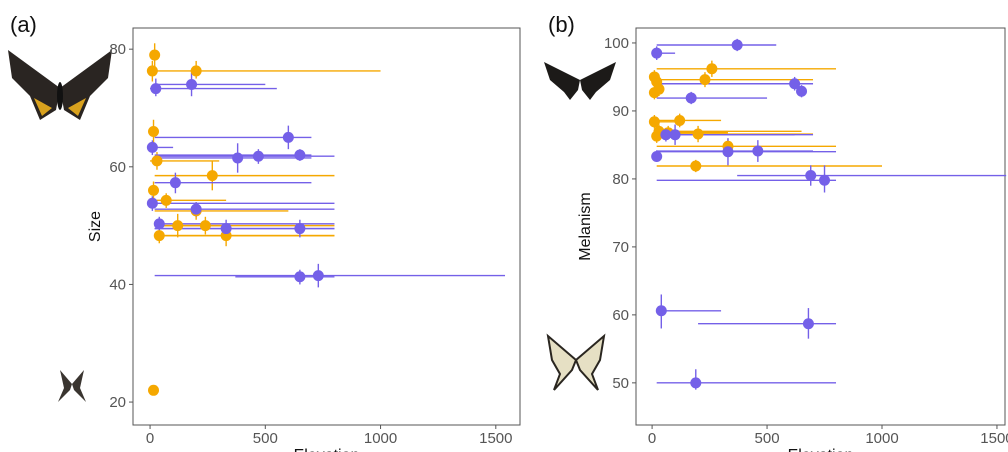 The image size is (1008, 452). What do you see at coordinates (561, 24) in the screenshot?
I see `panel-label: (b)` at bounding box center [561, 24].